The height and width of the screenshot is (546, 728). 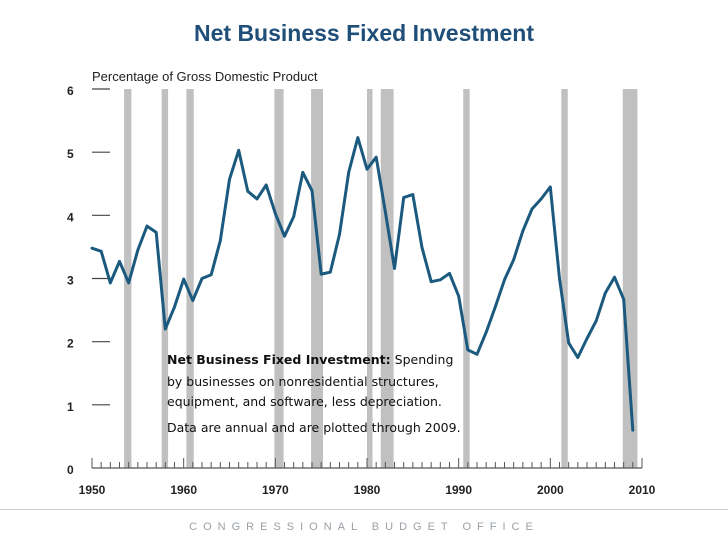 I want to click on data-point-1953, so click(x=119, y=261).